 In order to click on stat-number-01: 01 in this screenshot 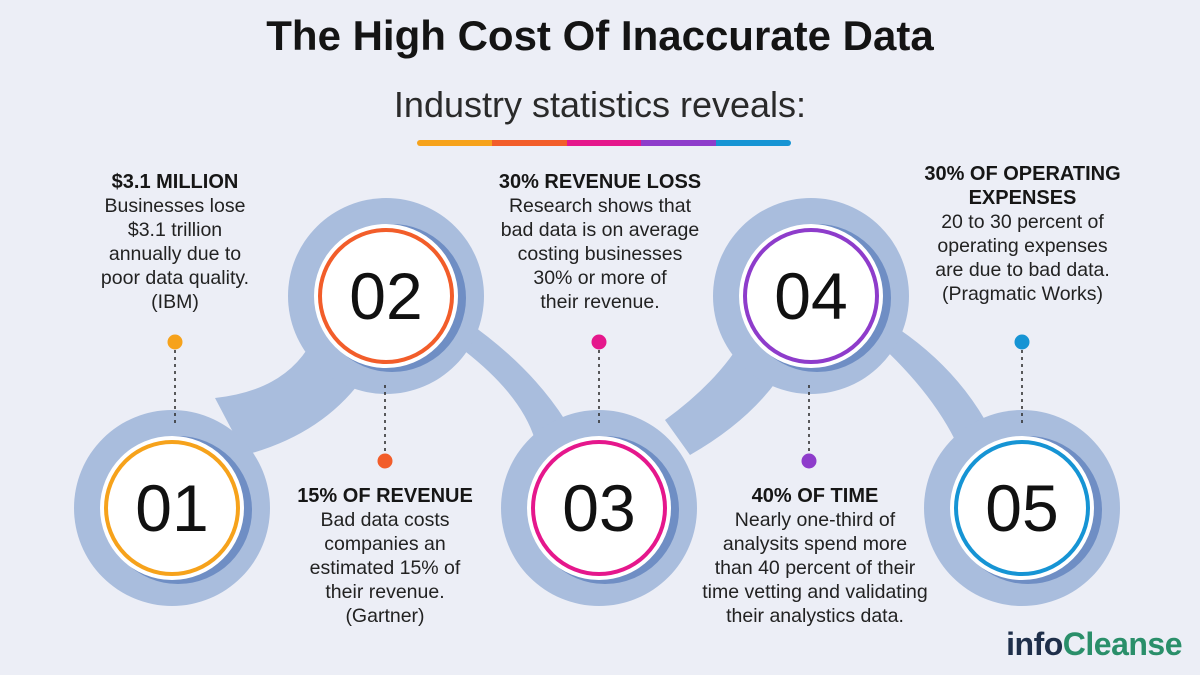, I will do `click(172, 508)`.